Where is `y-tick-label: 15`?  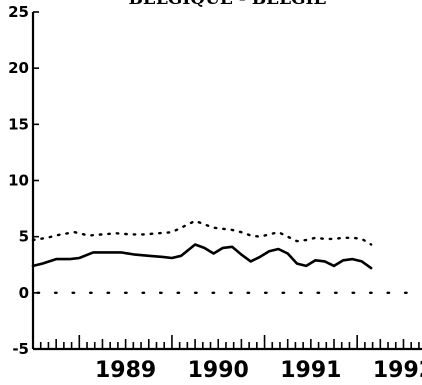 y-tick-label: 15 is located at coordinates (18, 124).